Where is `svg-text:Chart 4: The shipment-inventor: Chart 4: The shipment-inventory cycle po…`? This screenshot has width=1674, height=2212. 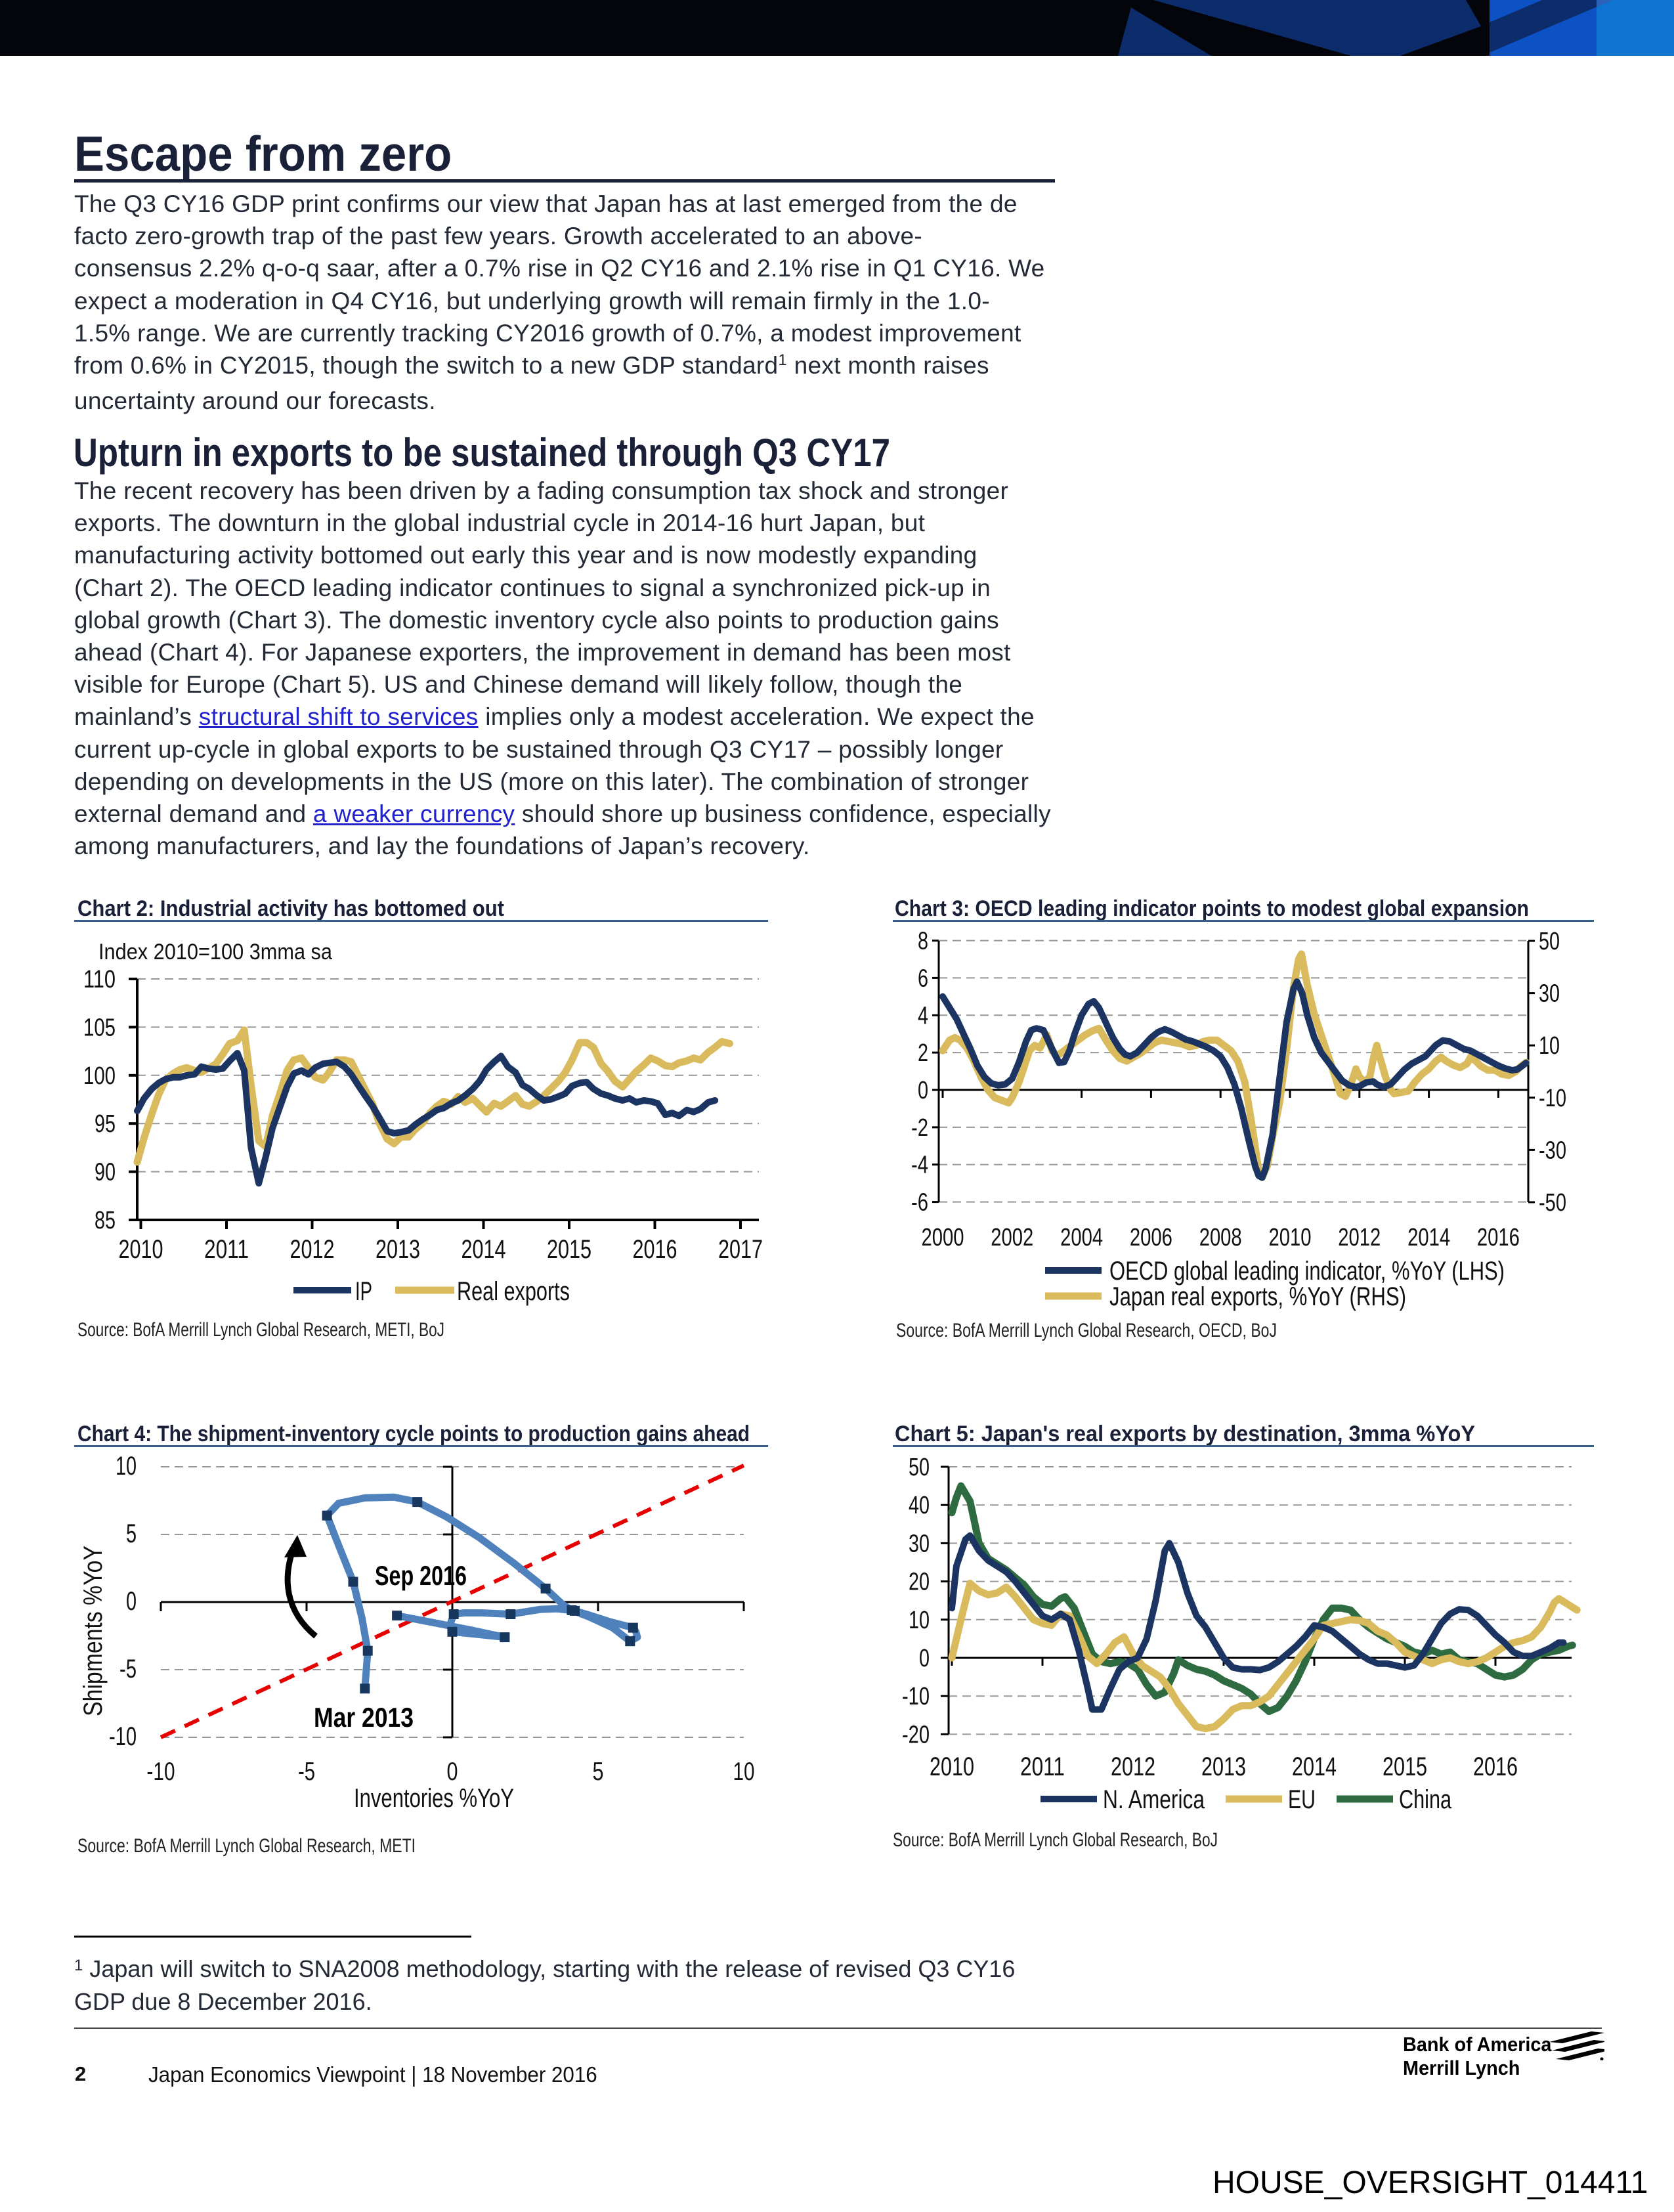
svg-text:Chart 4: The shipment-inventor: Chart 4: The shipment-inventory cycle po… is located at coordinates (414, 1434).